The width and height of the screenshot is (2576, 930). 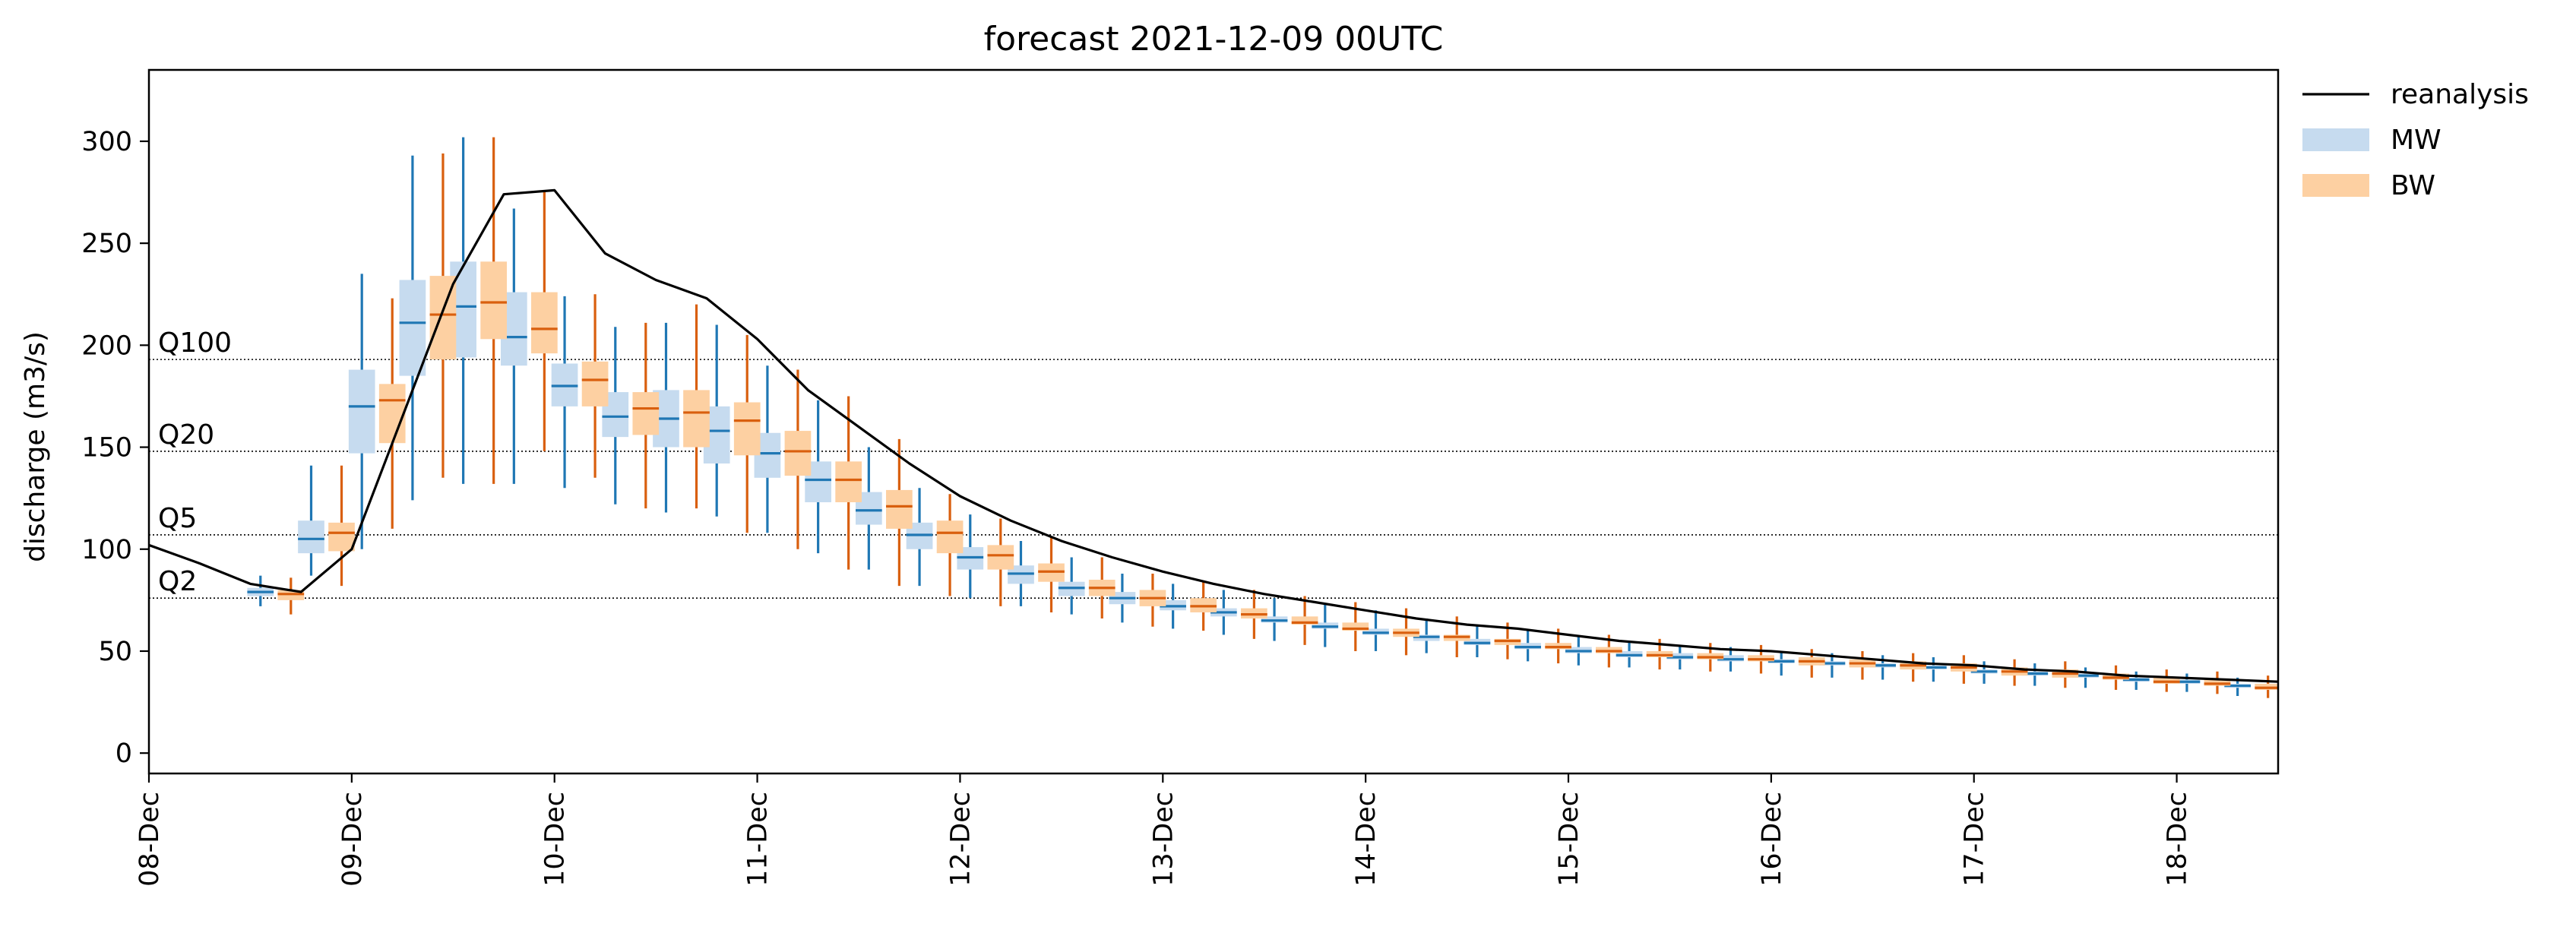 What do you see at coordinates (1214, 39) in the screenshot?
I see `chart-title: forecast 2021-12-09 00UTC` at bounding box center [1214, 39].